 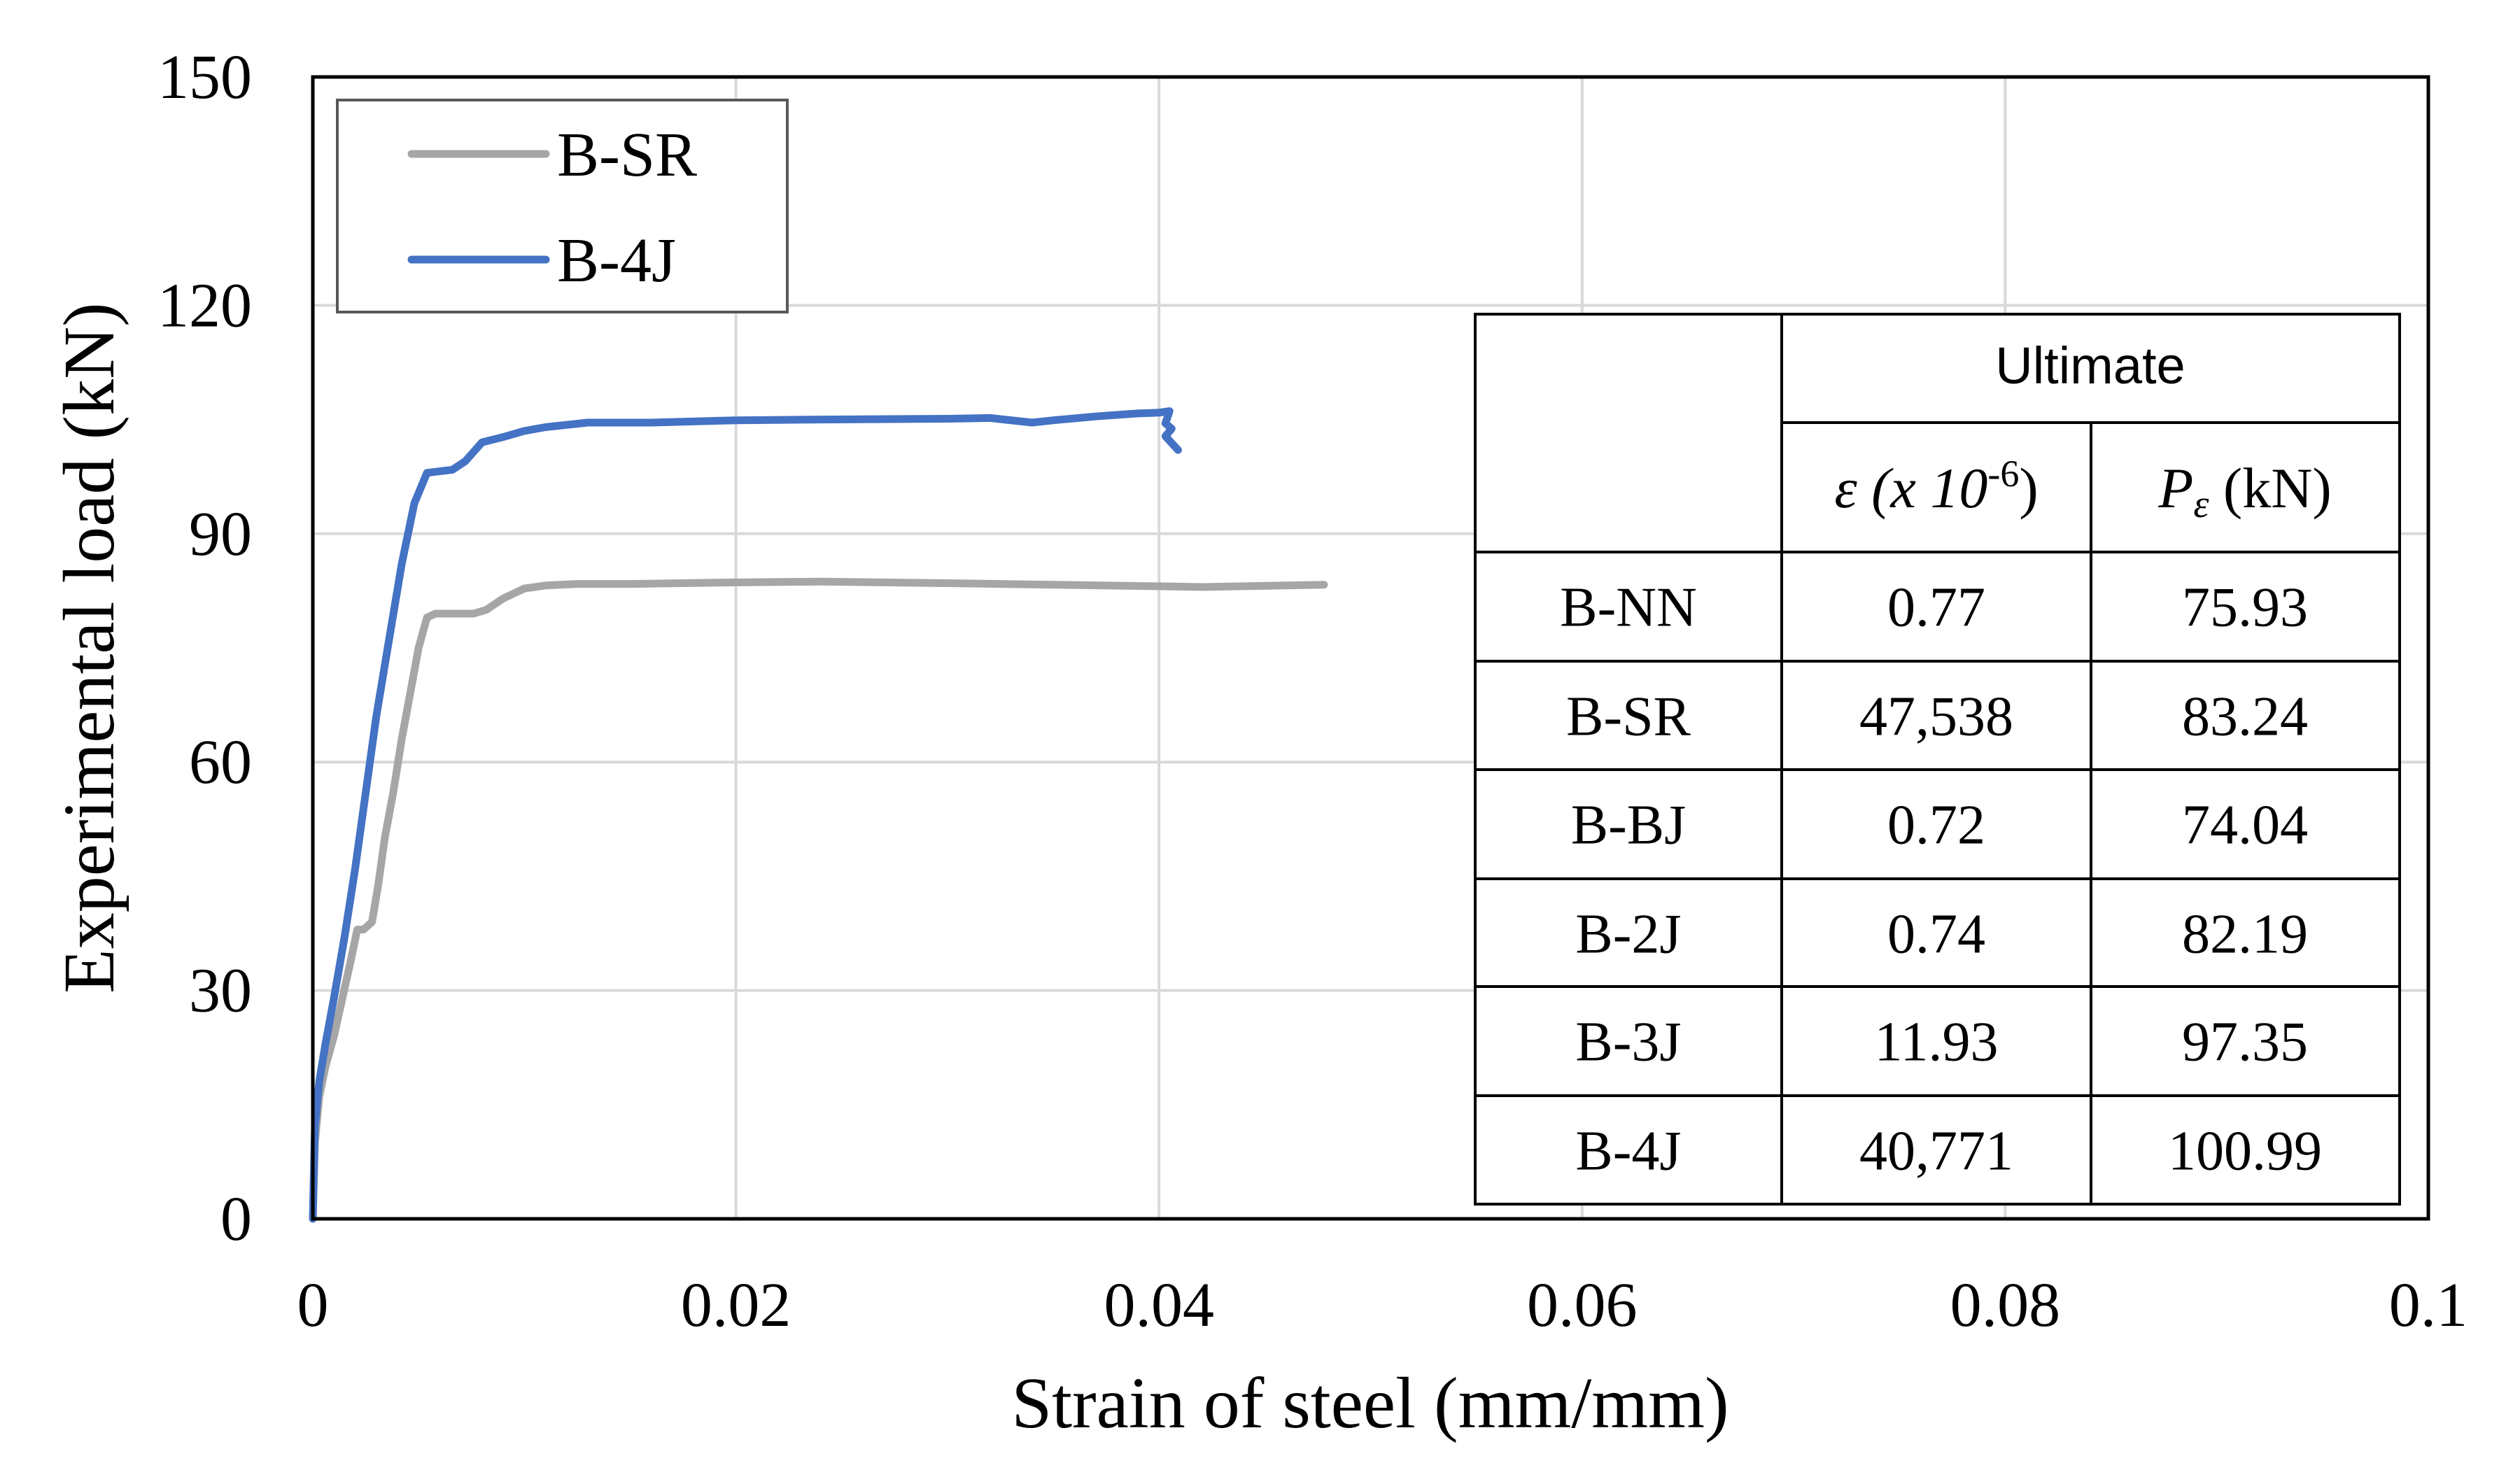 I want to click on table-cell-strain: 40,771, so click(x=1936, y=1151).